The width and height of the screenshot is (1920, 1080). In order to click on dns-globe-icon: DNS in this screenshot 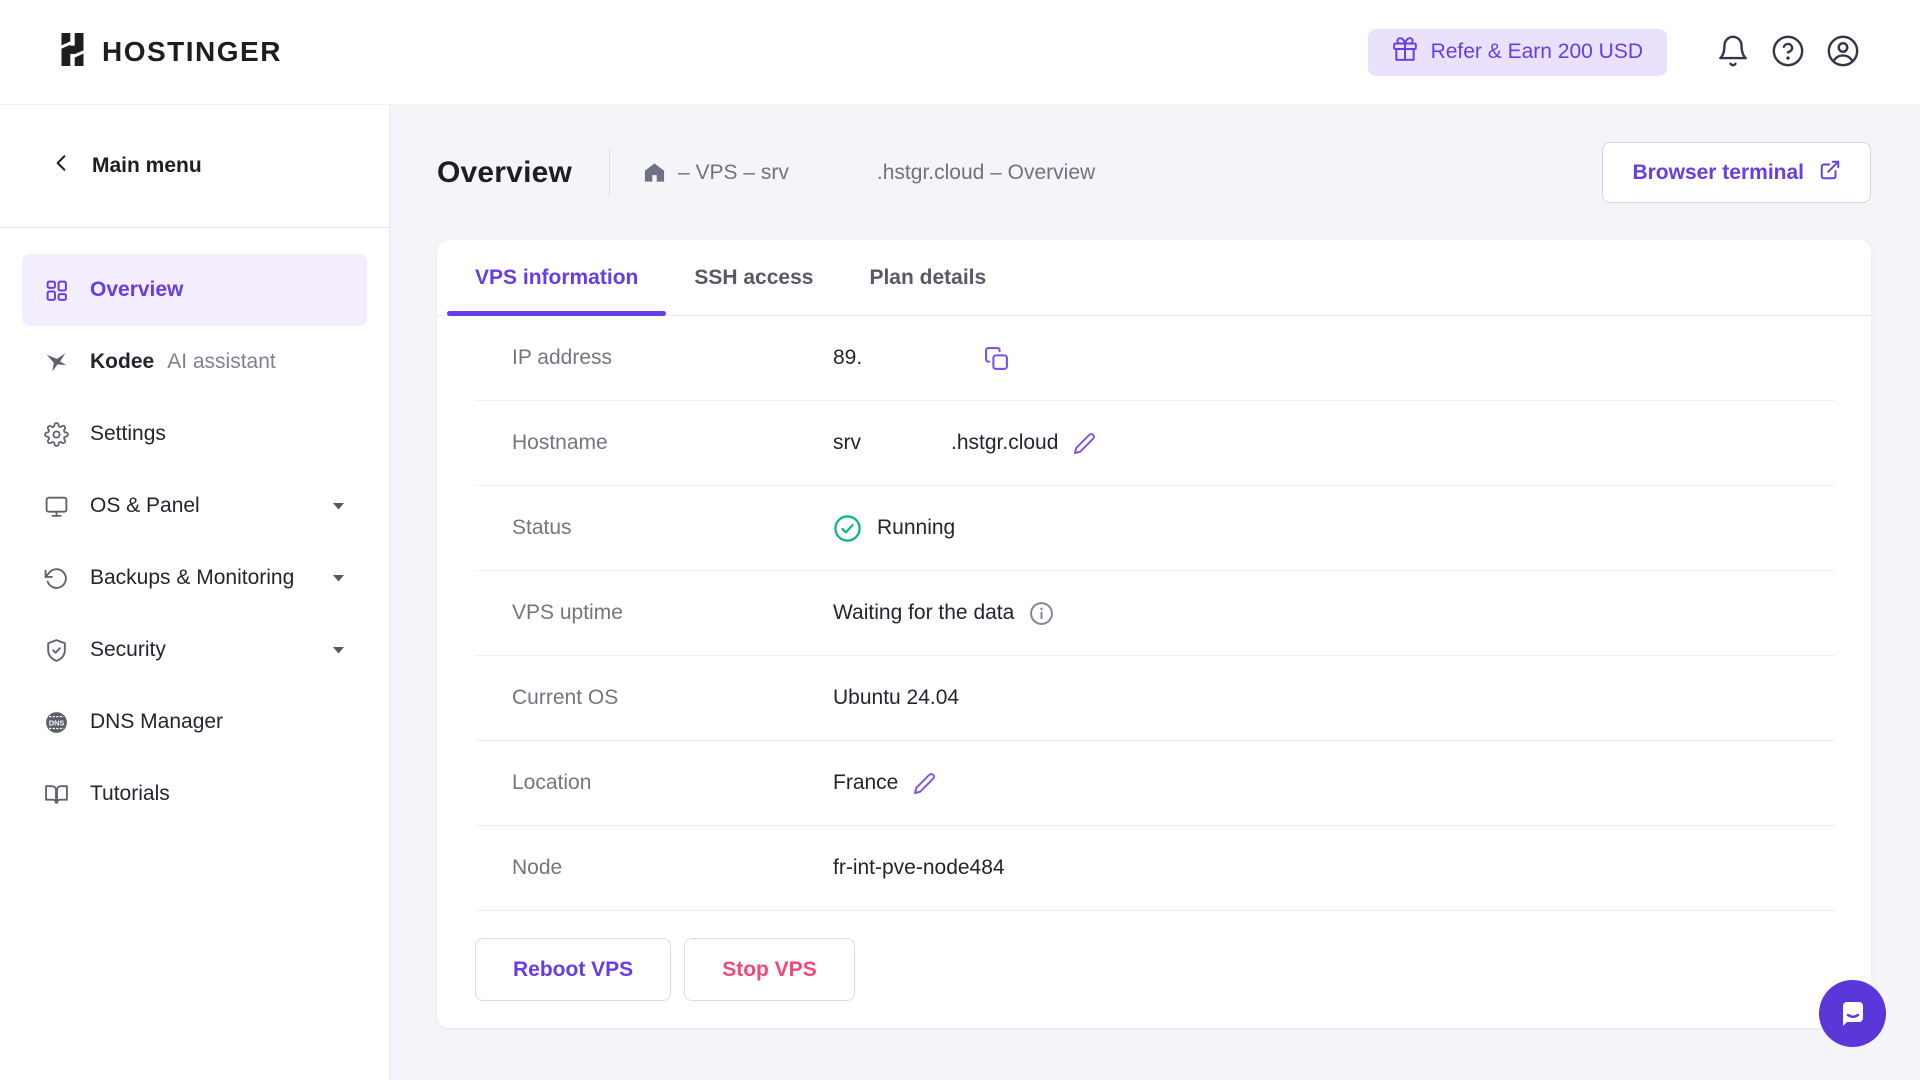, I will do `click(56, 722)`.